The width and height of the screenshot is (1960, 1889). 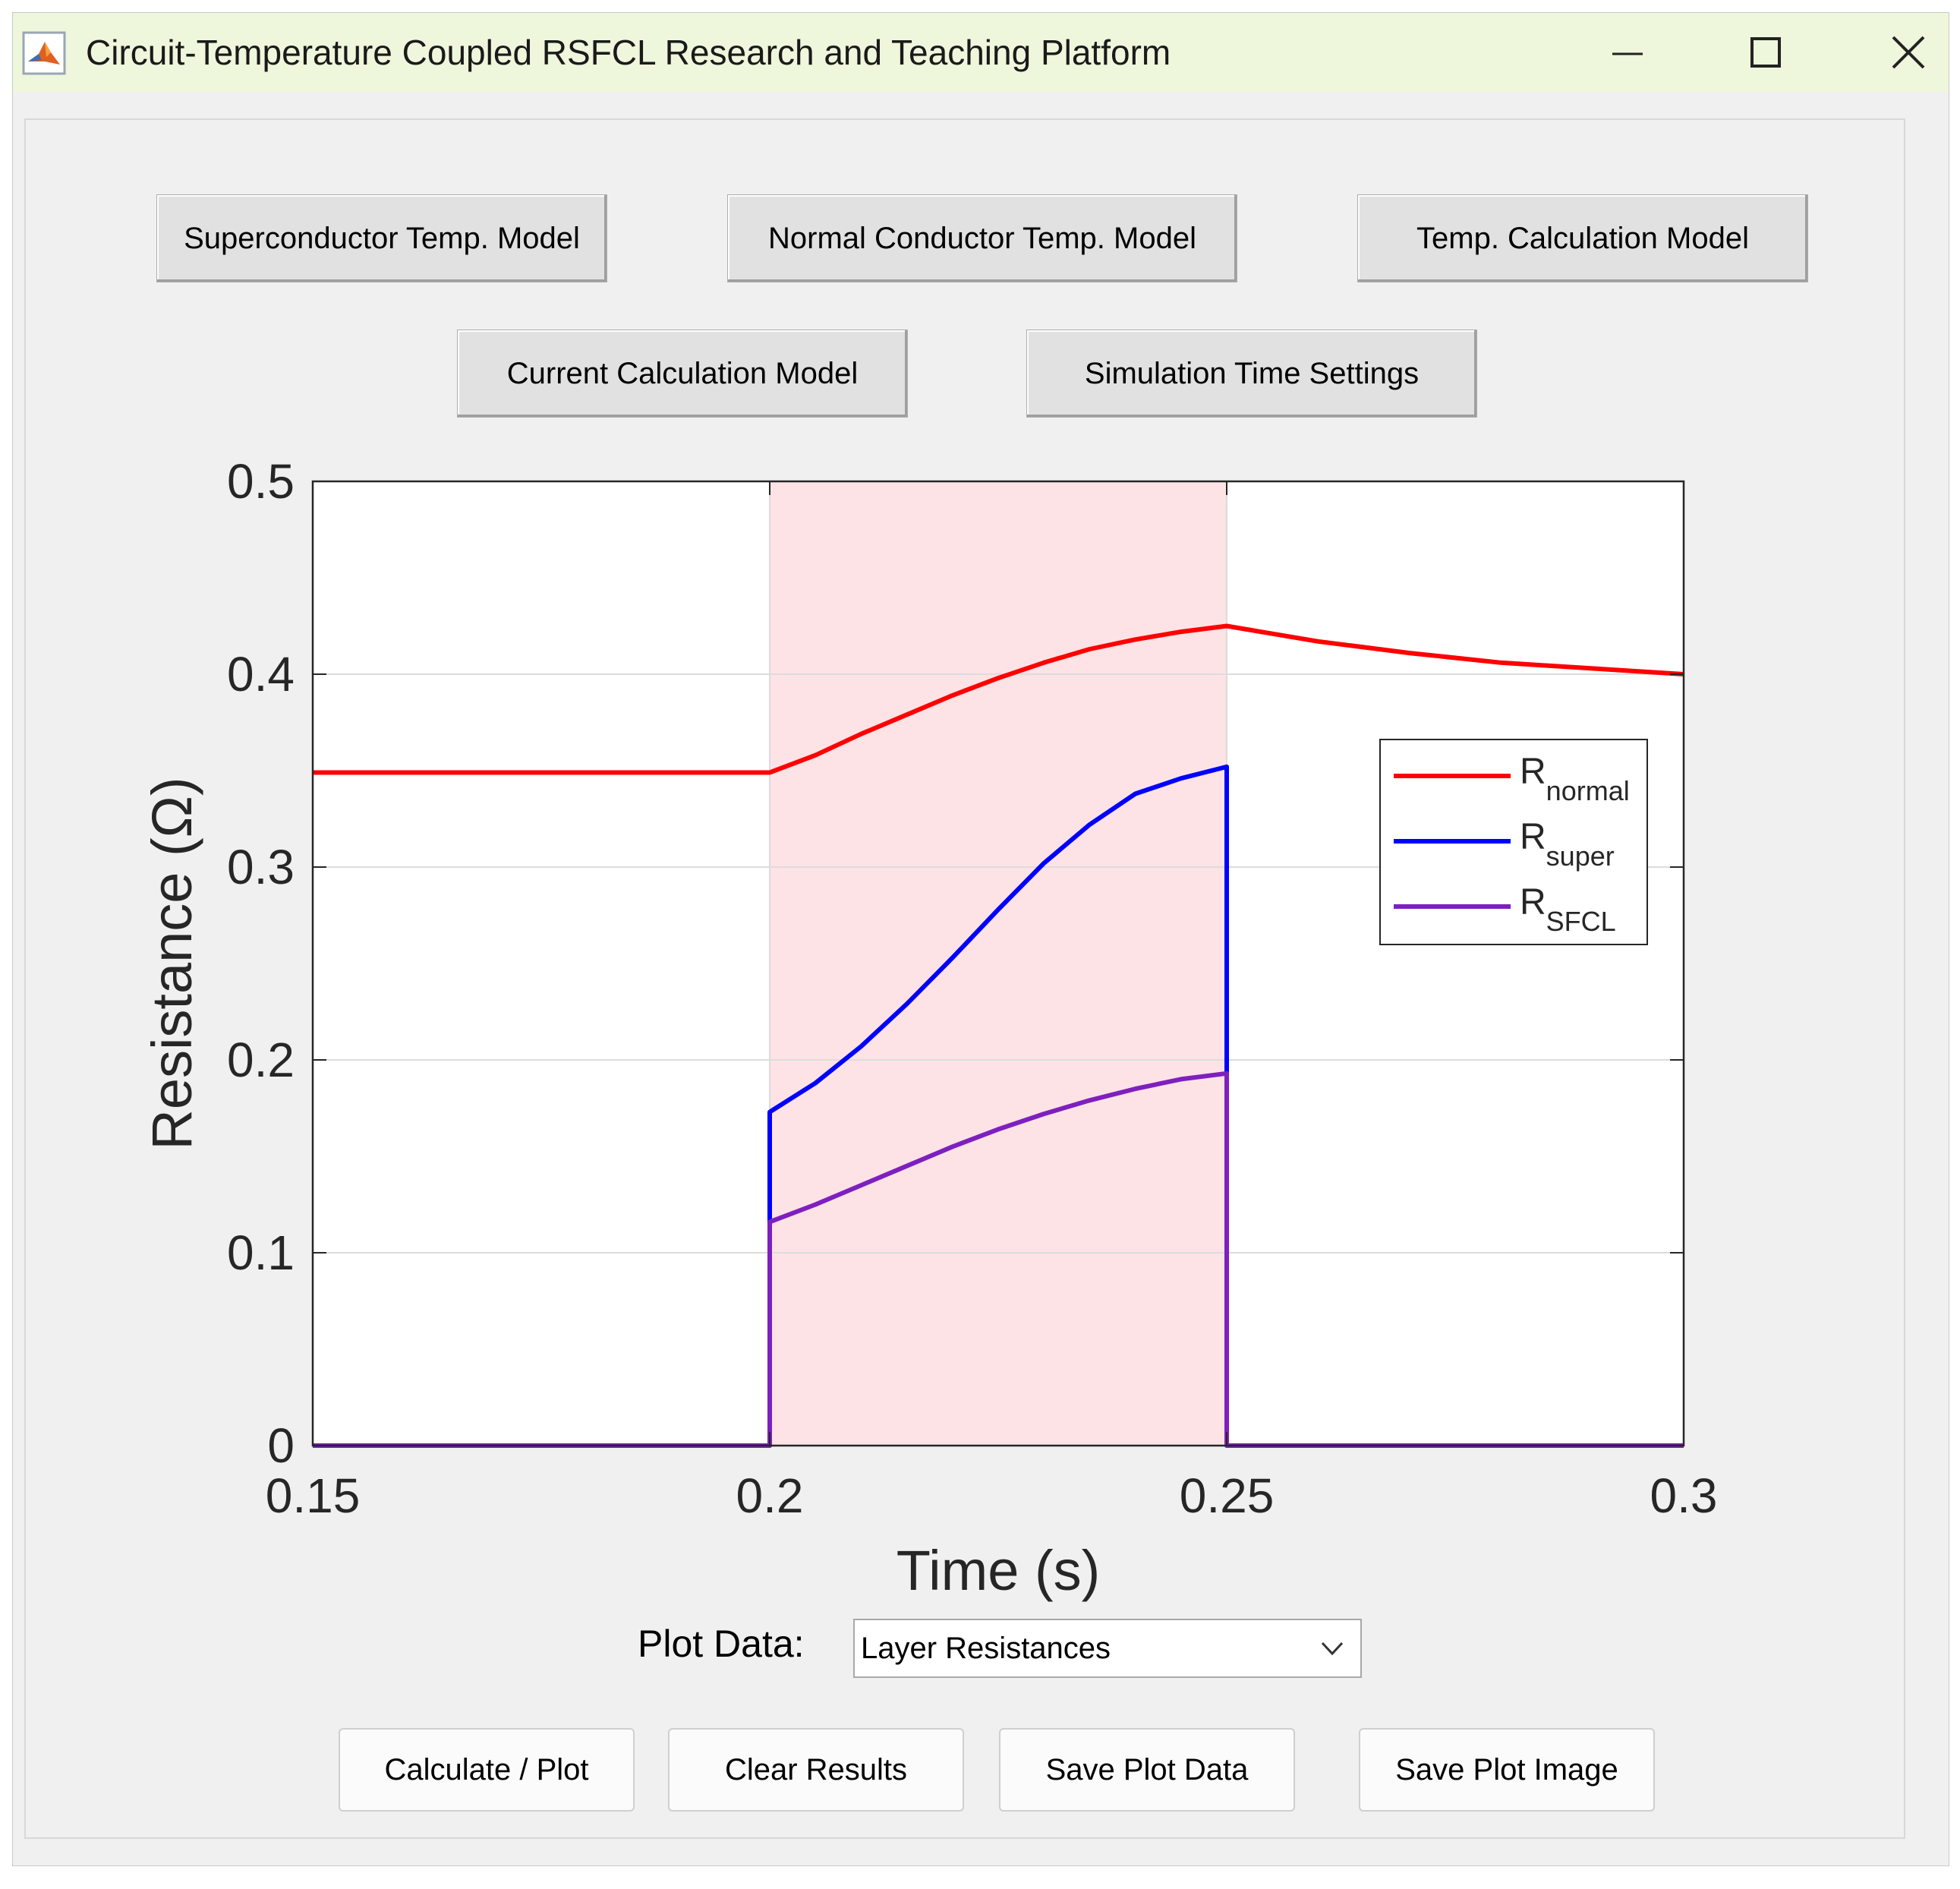 I want to click on chevron-down-icon, so click(x=1332, y=1648).